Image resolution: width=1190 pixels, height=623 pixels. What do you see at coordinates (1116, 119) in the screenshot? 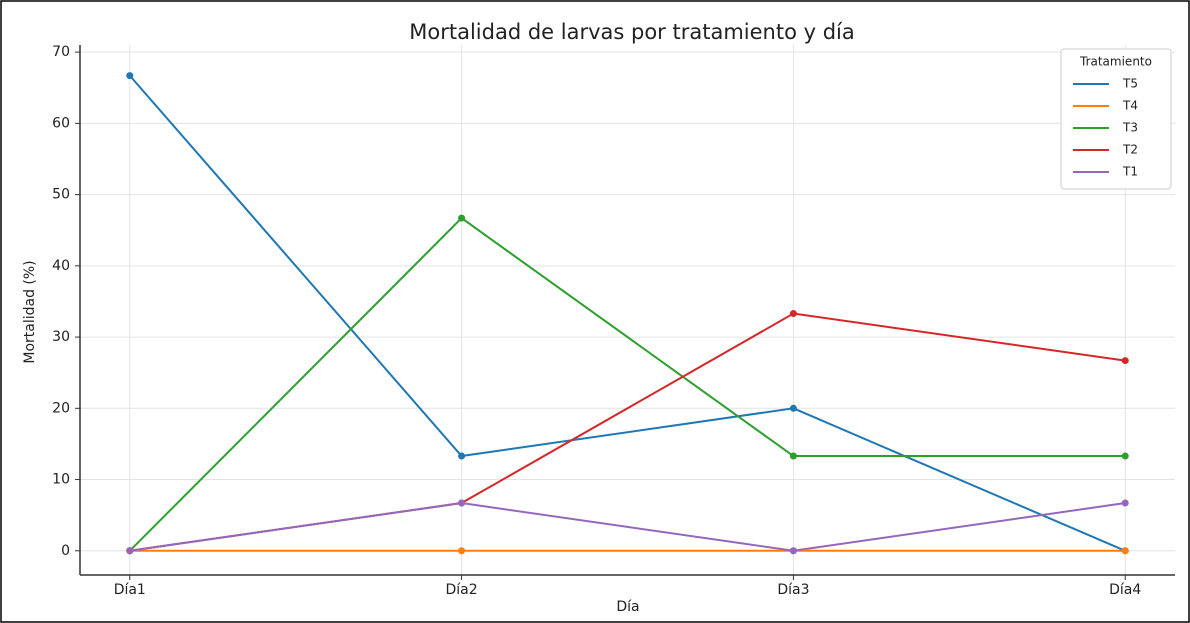
I see `legend-box` at bounding box center [1116, 119].